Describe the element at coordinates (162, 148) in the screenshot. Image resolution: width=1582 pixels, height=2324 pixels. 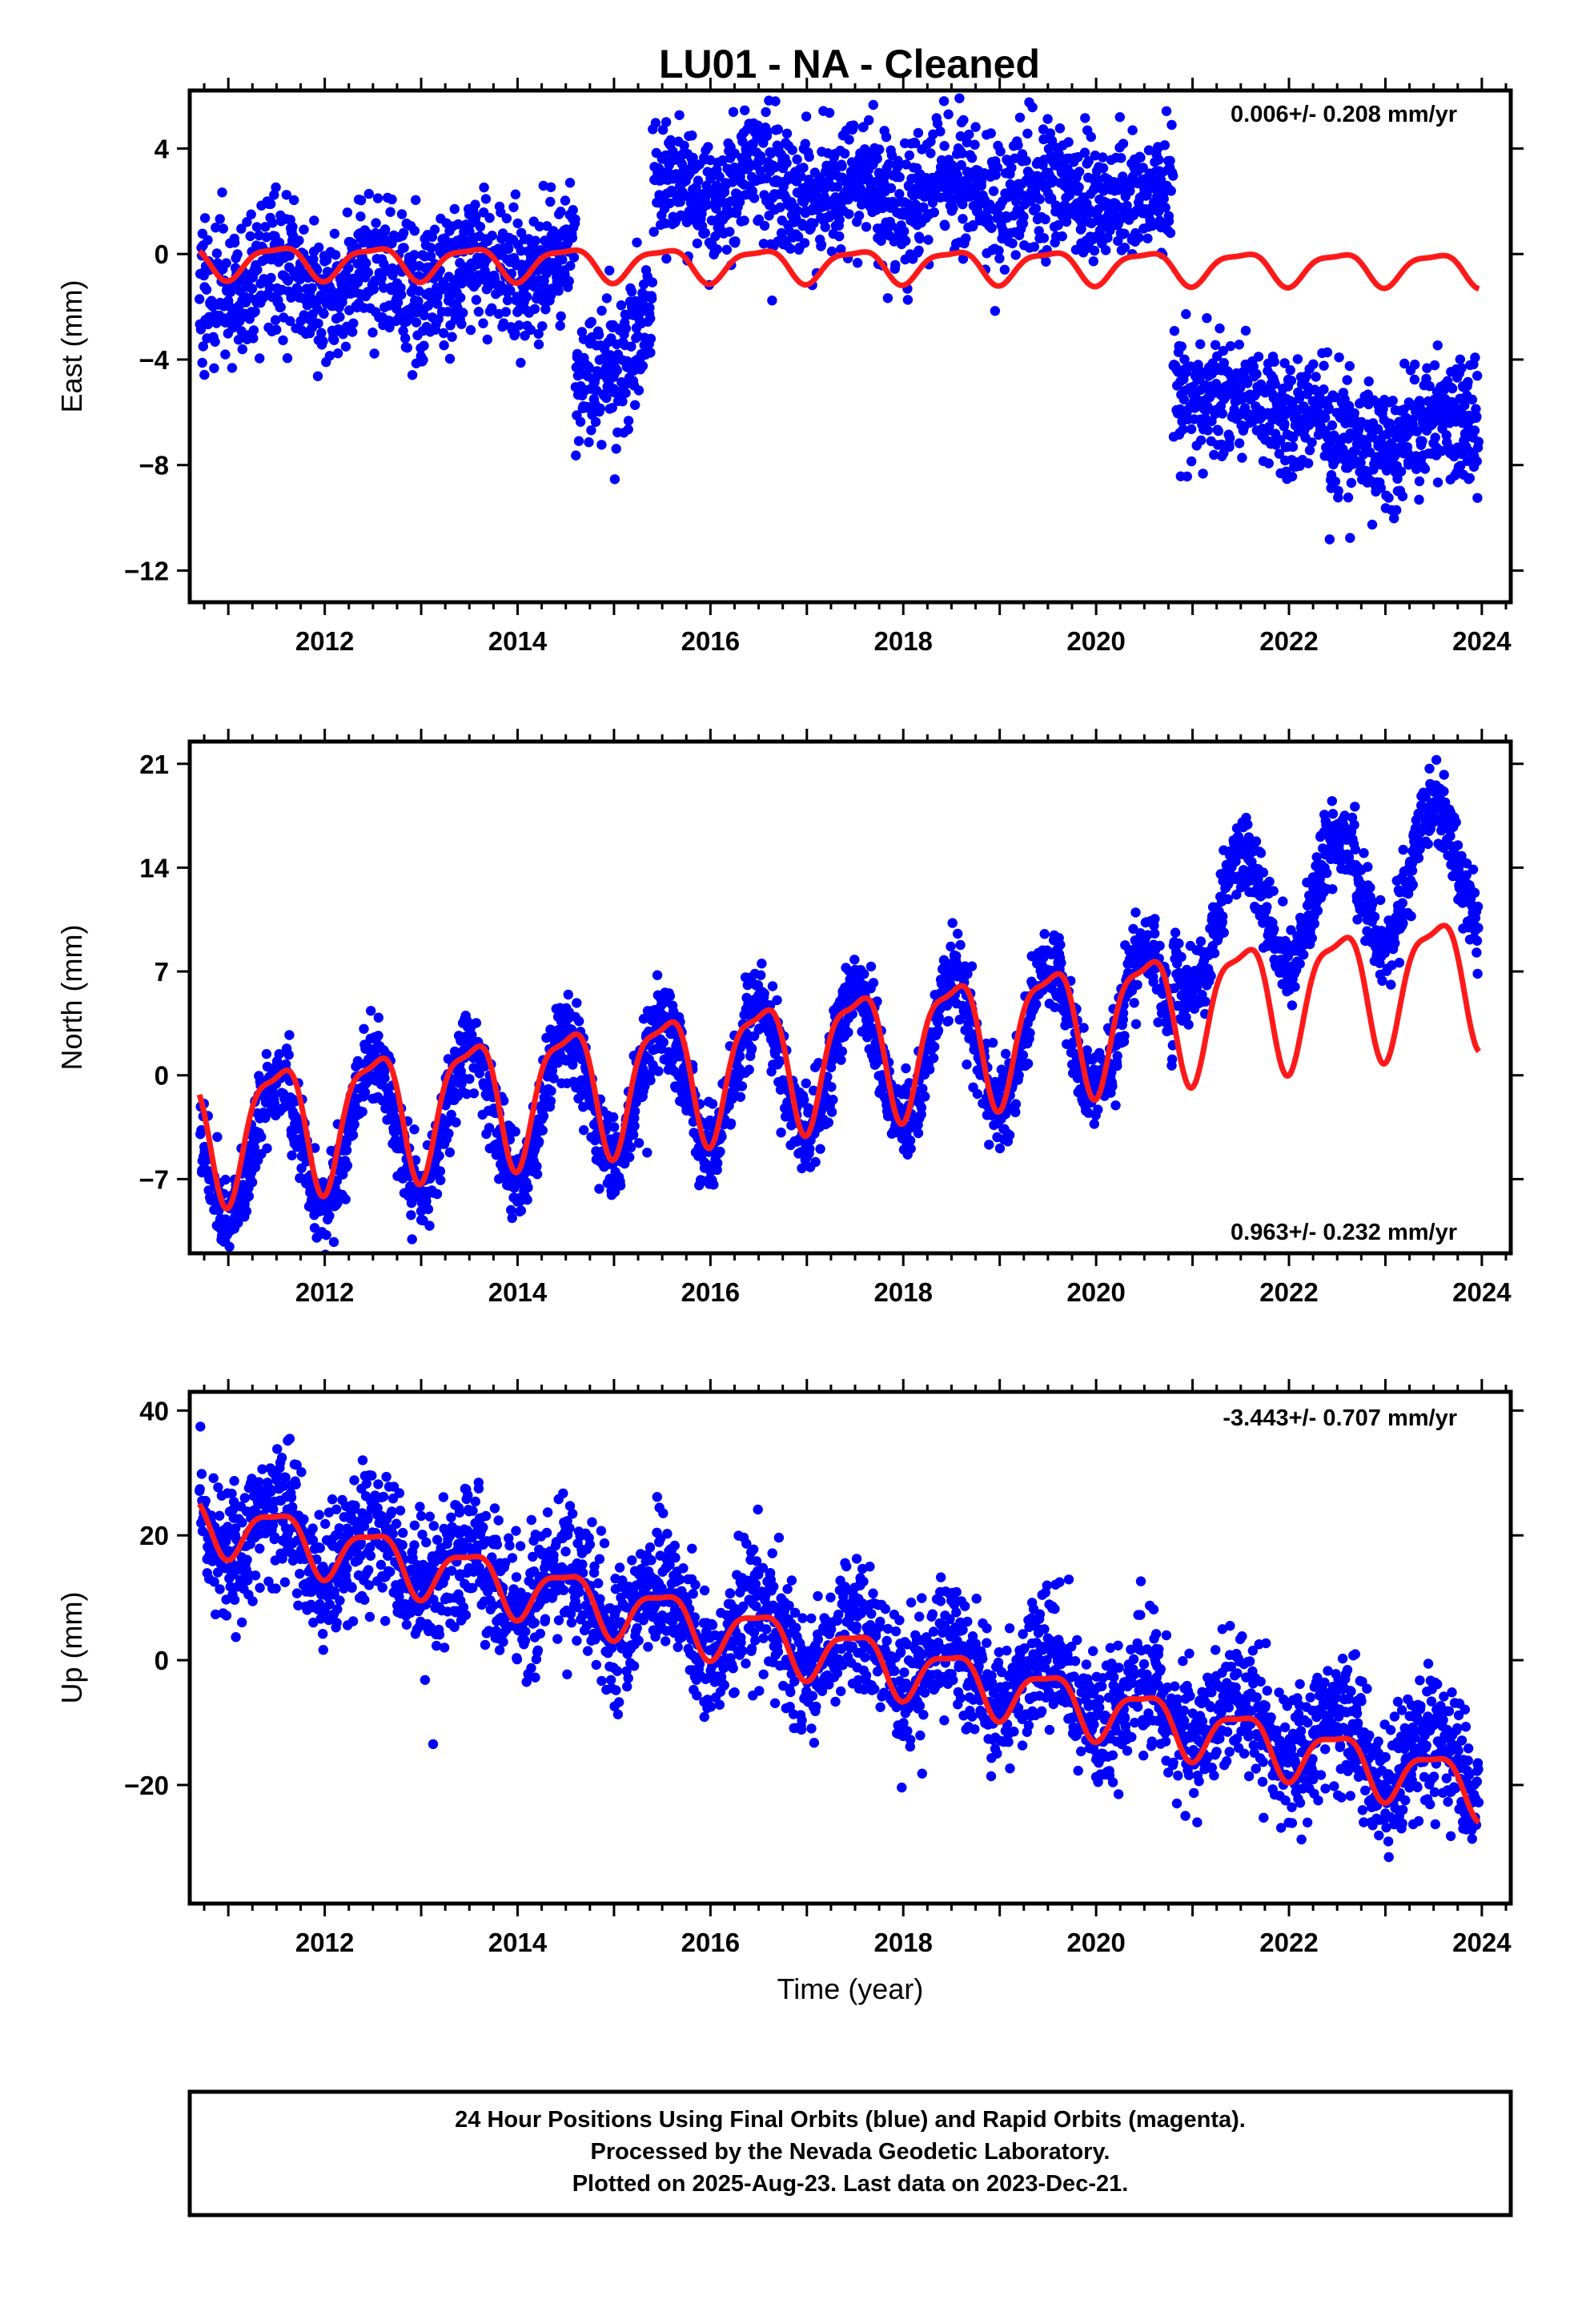
I see `y-tick-label: 4` at that location.